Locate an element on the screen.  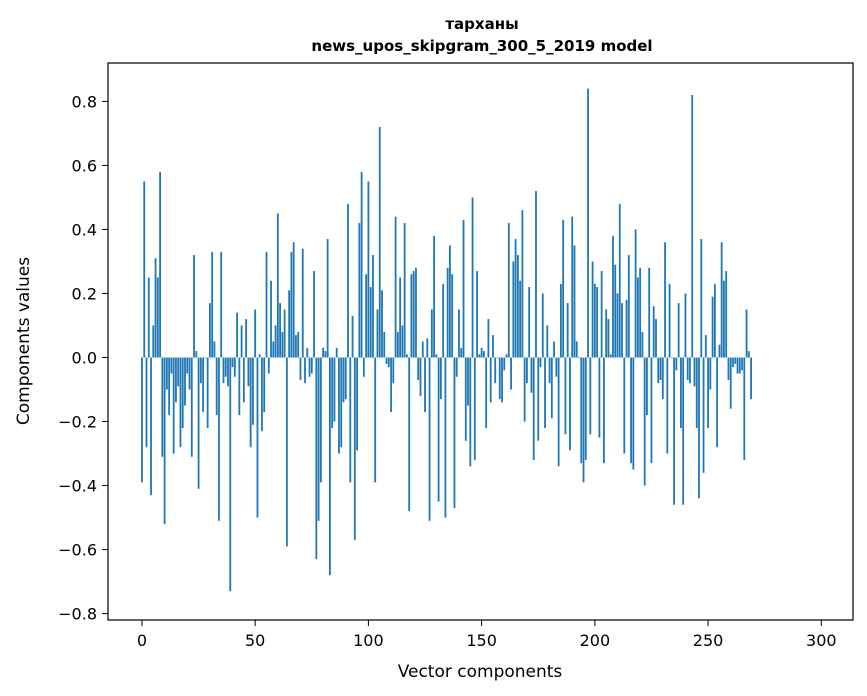
y-tick-label: 0.2 is located at coordinates (84, 293).